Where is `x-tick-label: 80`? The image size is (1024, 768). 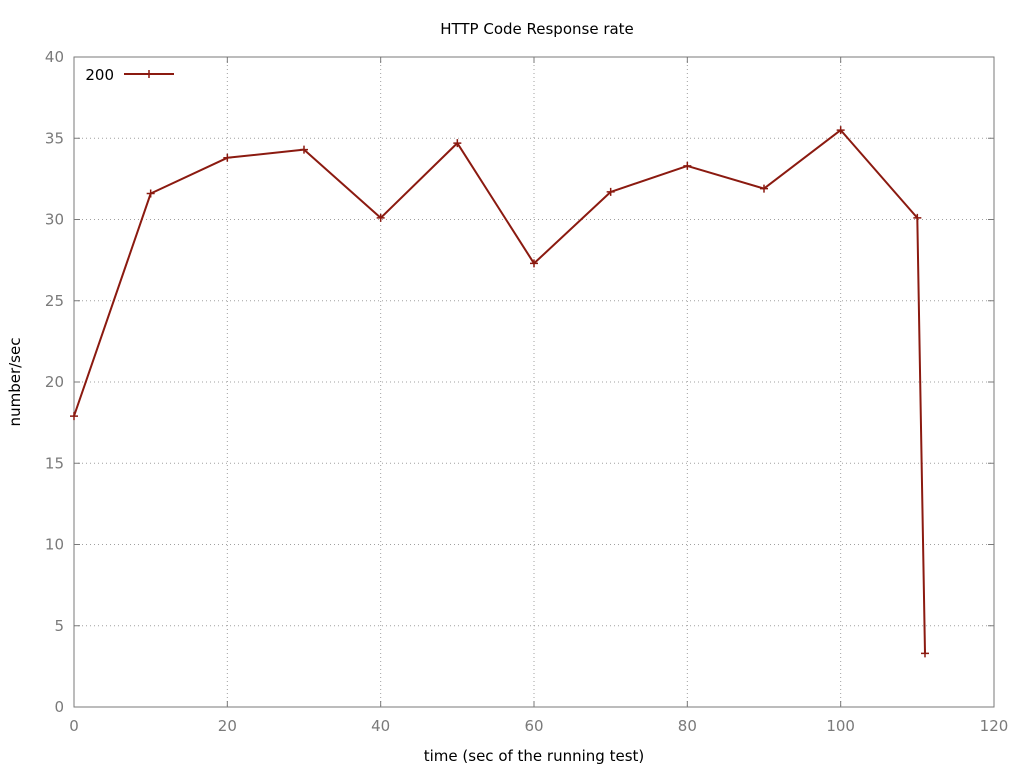
x-tick-label: 80 is located at coordinates (687, 726).